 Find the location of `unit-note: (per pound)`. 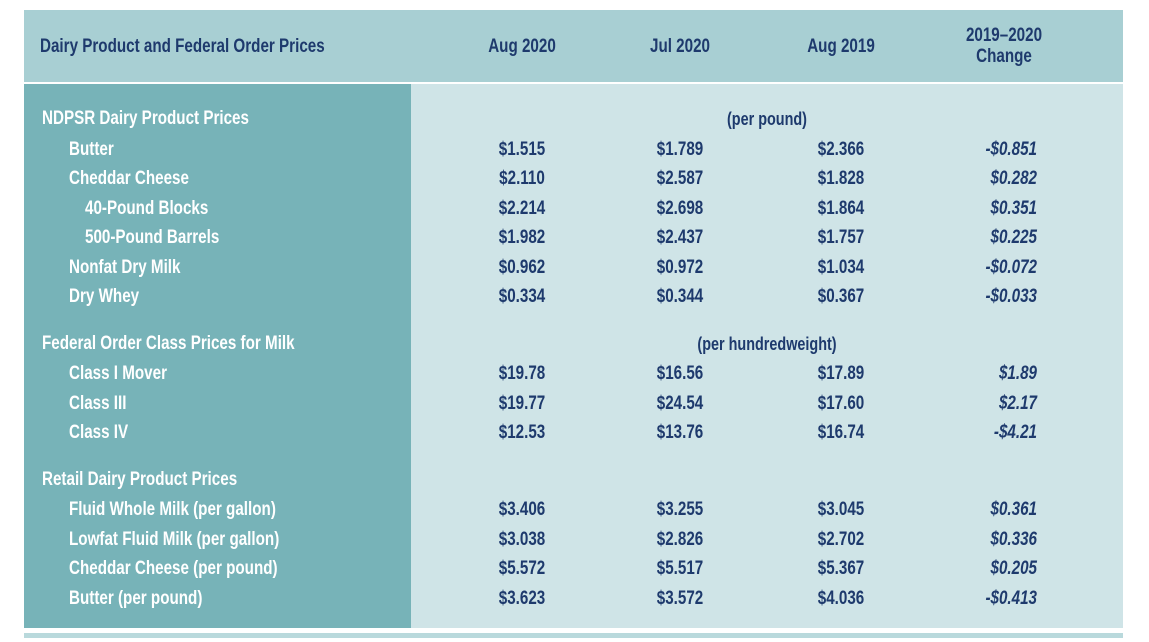

unit-note: (per pound) is located at coordinates (767, 119).